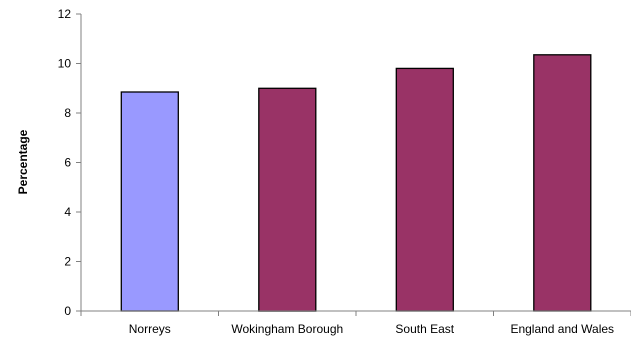  I want to click on x-tick-label: Norreys, so click(150, 329).